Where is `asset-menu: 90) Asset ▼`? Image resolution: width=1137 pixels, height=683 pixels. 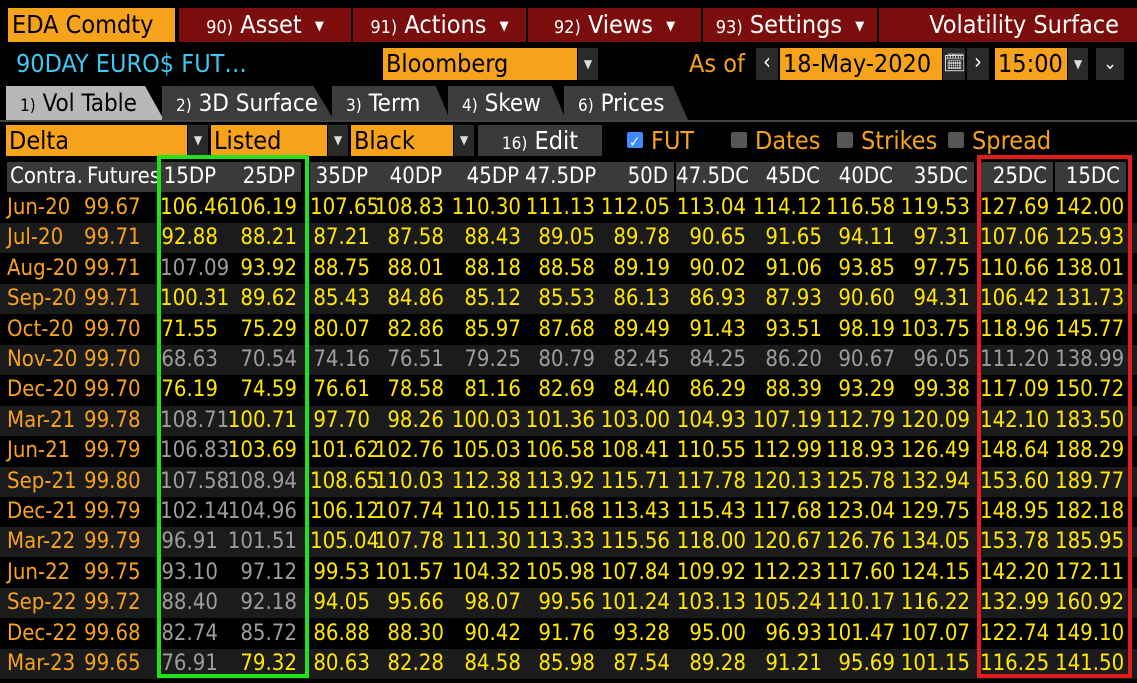
asset-menu: 90) Asset ▼ is located at coordinates (265, 25).